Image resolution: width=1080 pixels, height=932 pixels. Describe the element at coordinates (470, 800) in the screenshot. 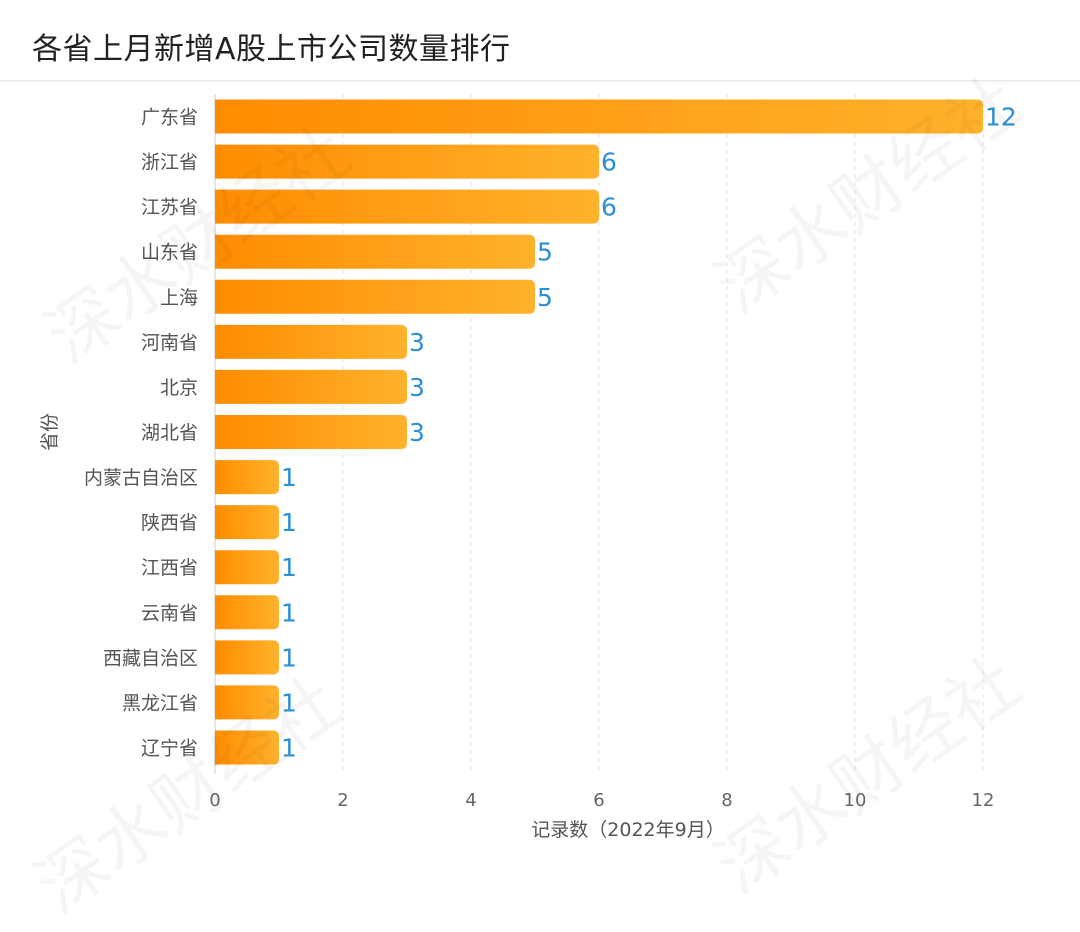

I see `x-tick-label: 4` at that location.